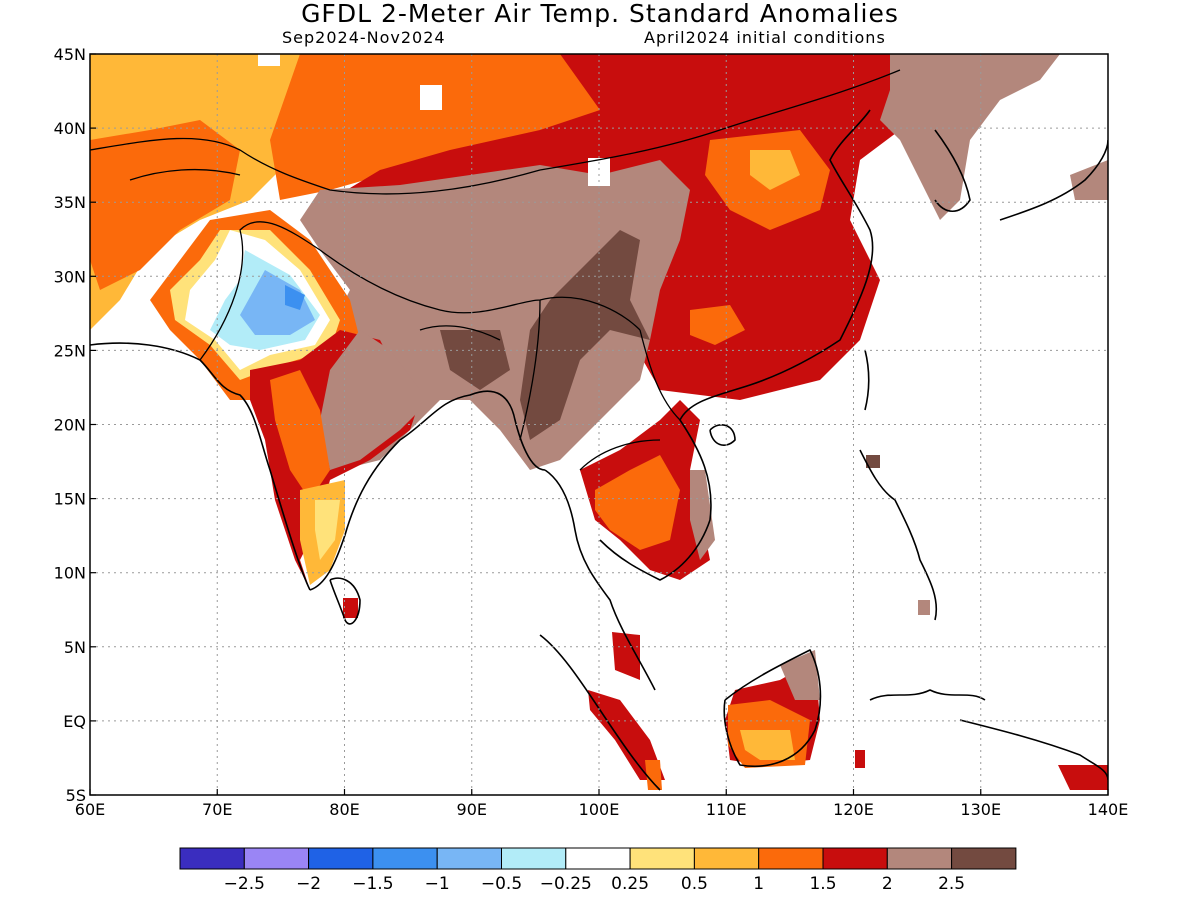 This screenshot has height=900, width=1200. I want to click on lon-tick-label: 100E, so click(599, 809).